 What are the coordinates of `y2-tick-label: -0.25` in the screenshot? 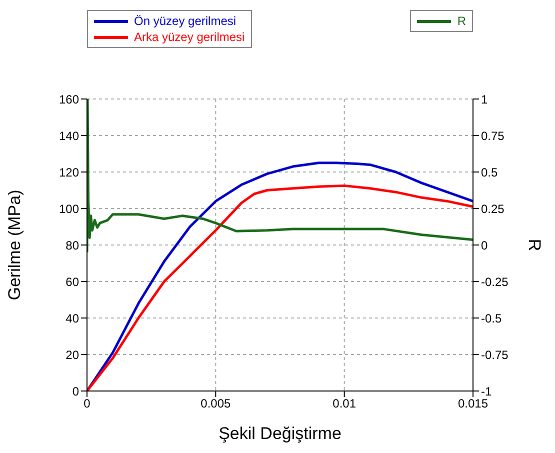 It's located at (495, 281).